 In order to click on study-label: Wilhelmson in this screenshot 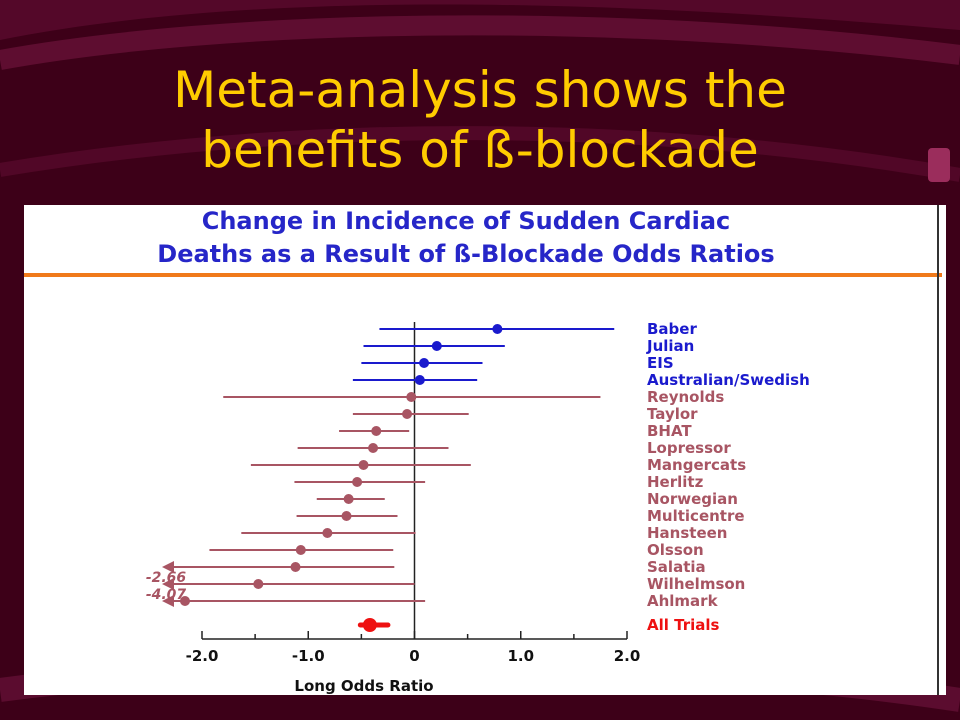, I will do `click(696, 584)`.